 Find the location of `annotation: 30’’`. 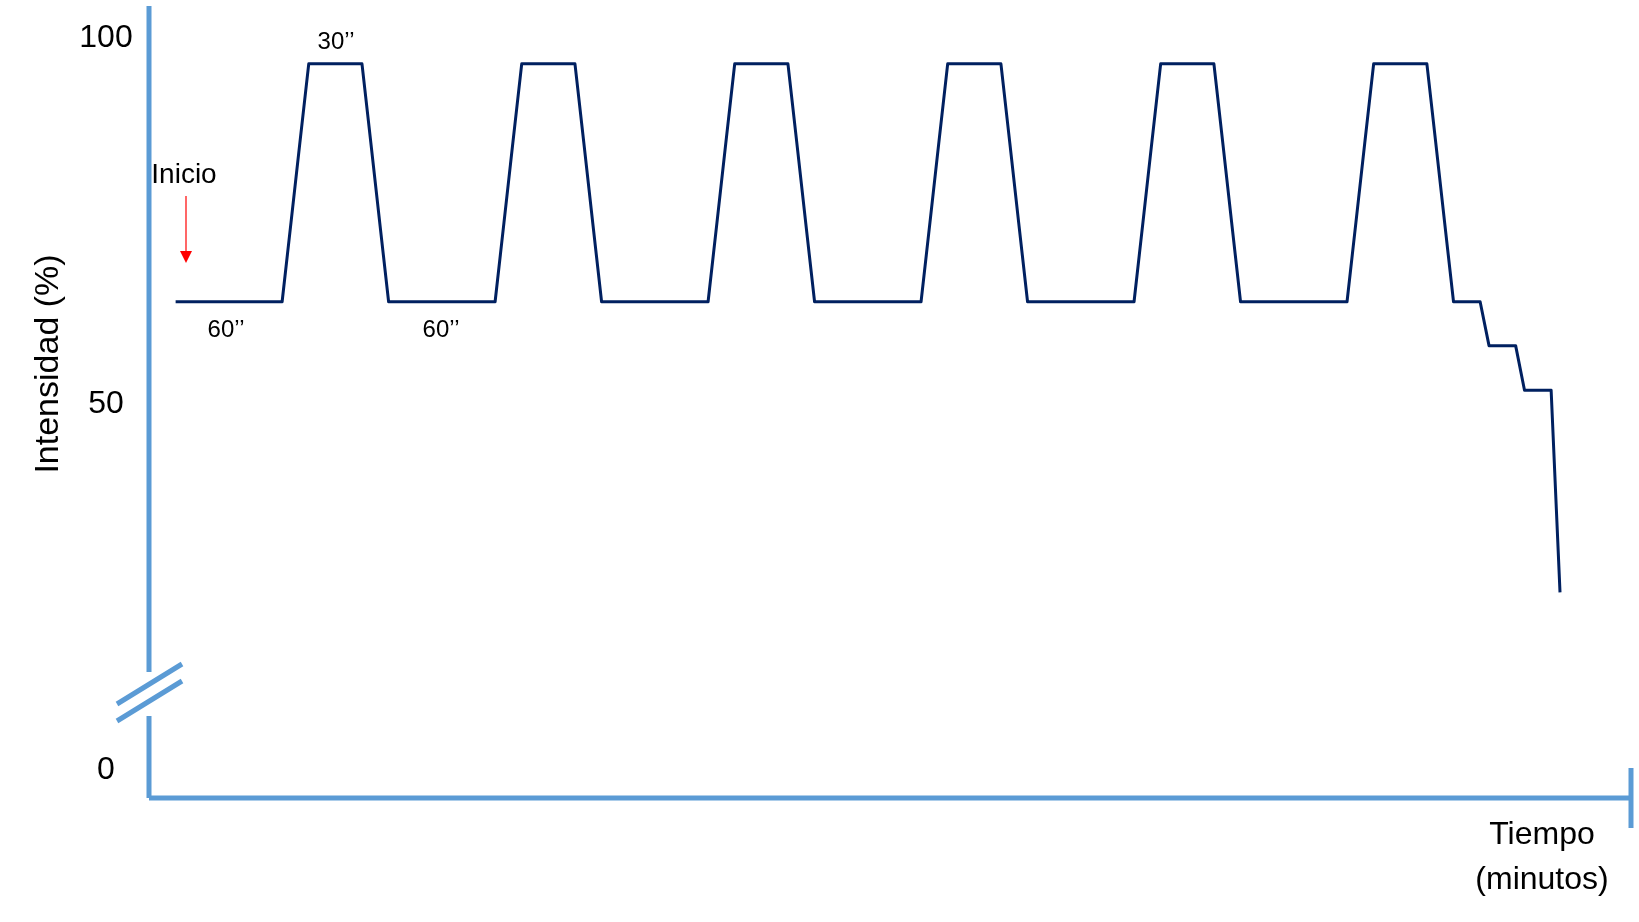

annotation: 30’’ is located at coordinates (336, 40).